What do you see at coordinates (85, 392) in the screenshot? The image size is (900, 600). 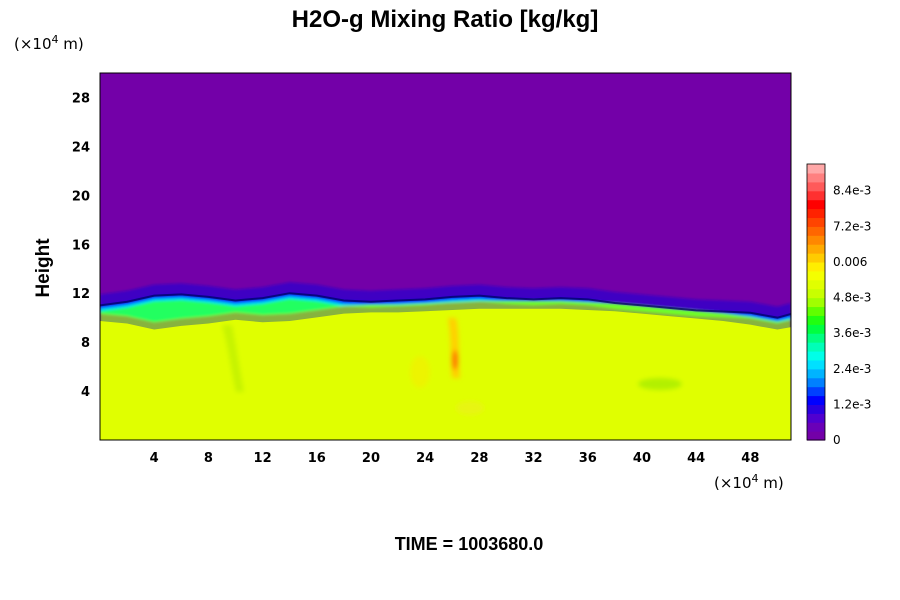 I see `y-tick-label: 4` at bounding box center [85, 392].